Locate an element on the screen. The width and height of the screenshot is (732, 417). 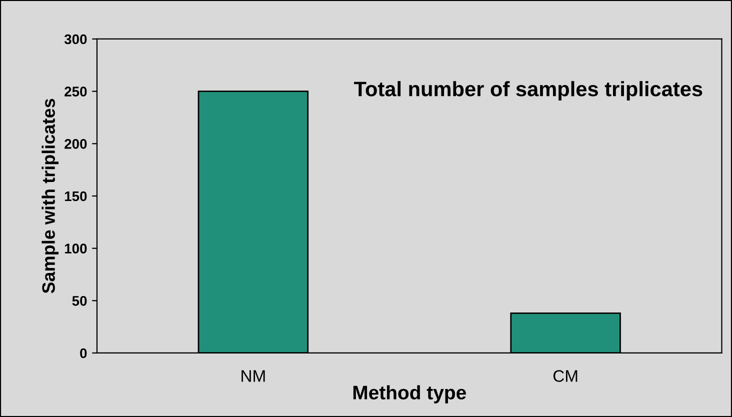
x-tick-label: NM is located at coordinates (253, 376).